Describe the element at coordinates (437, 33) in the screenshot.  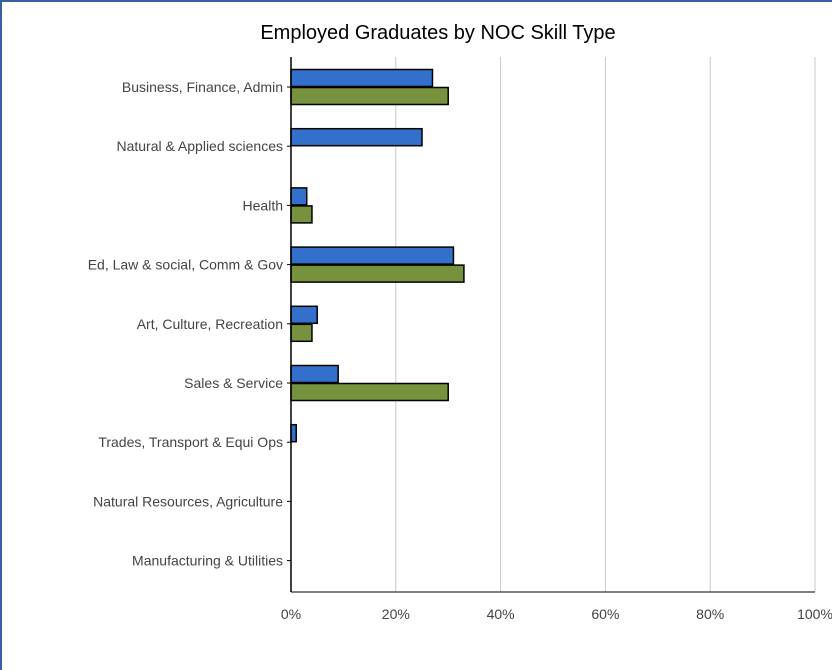
I see `chart-title: Employed Graduates by NOC Skill Type` at that location.